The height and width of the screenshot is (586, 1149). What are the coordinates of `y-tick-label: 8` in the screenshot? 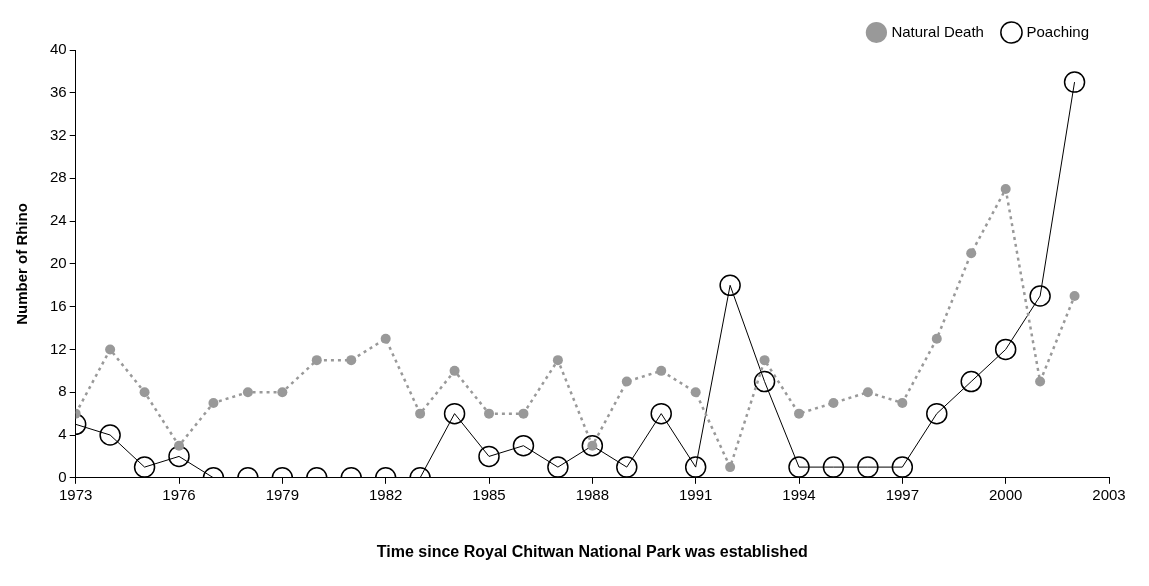 It's located at (62, 391).